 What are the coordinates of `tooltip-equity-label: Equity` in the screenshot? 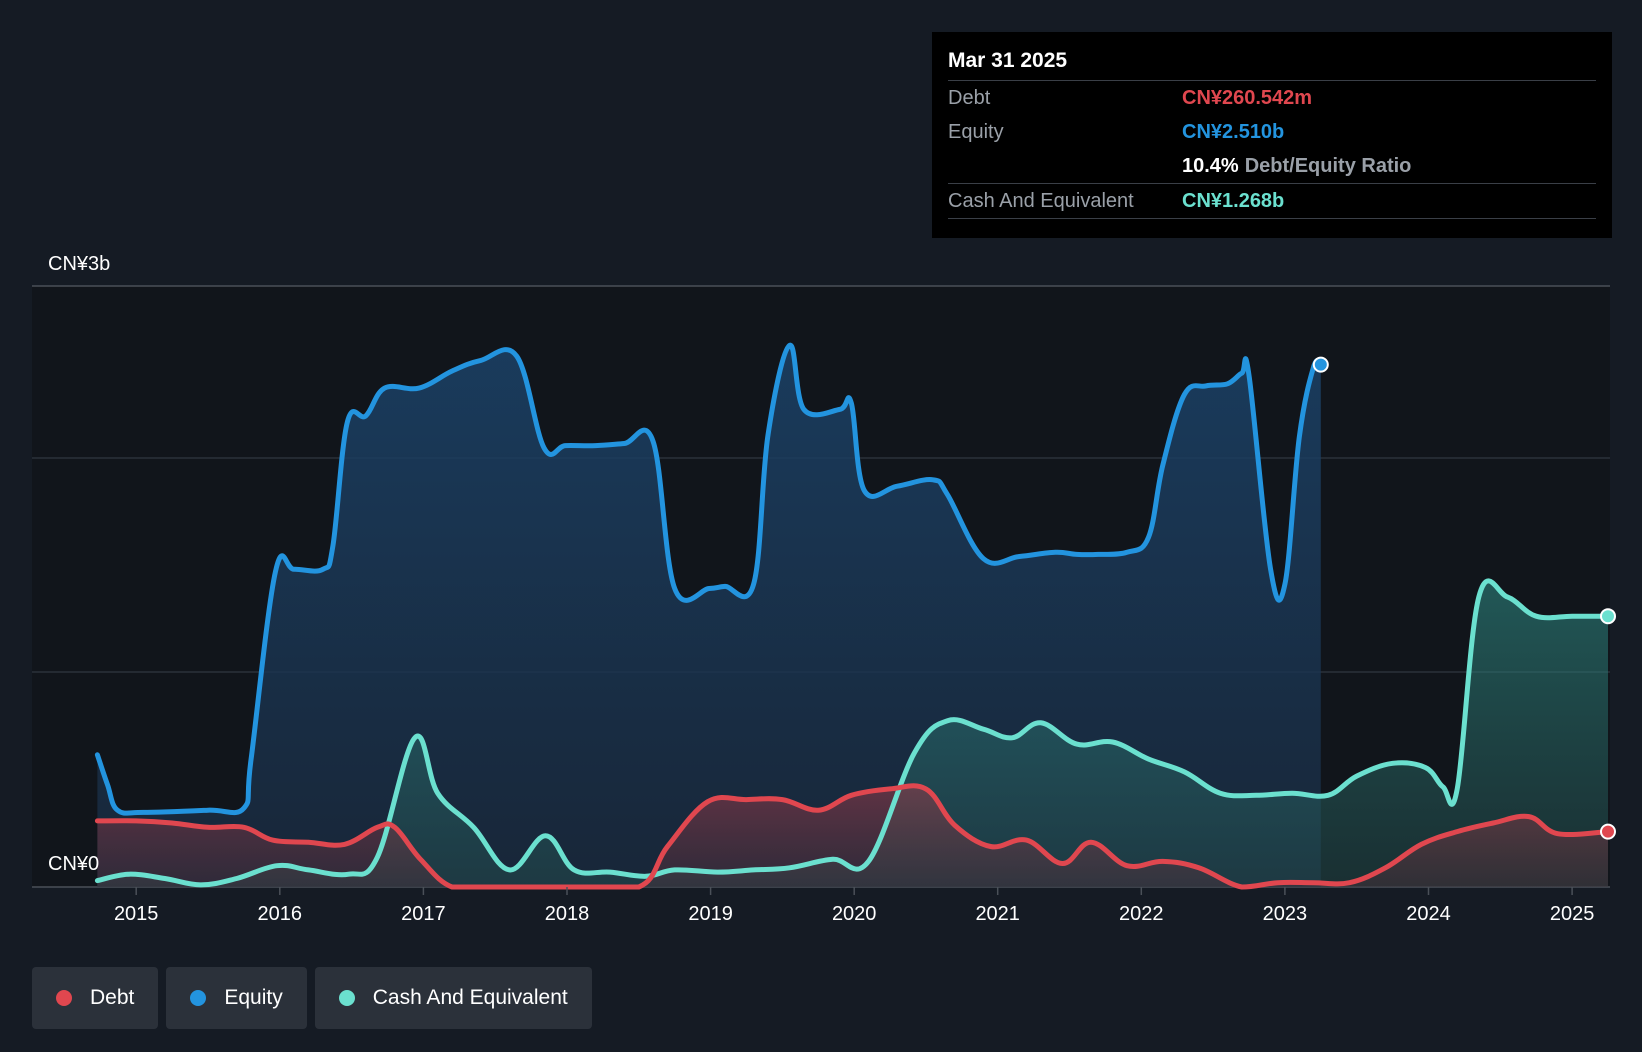 It's located at (976, 132).